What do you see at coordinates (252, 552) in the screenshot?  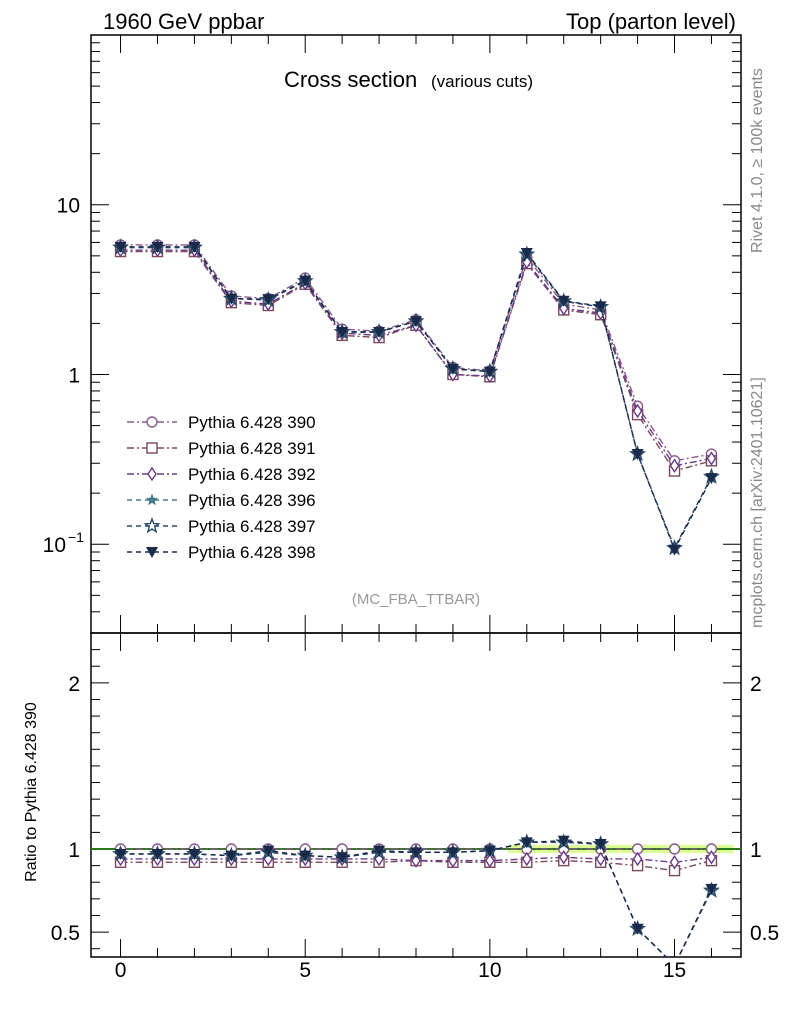 I see `legend-label-5: Pythia 6.428 398` at bounding box center [252, 552].